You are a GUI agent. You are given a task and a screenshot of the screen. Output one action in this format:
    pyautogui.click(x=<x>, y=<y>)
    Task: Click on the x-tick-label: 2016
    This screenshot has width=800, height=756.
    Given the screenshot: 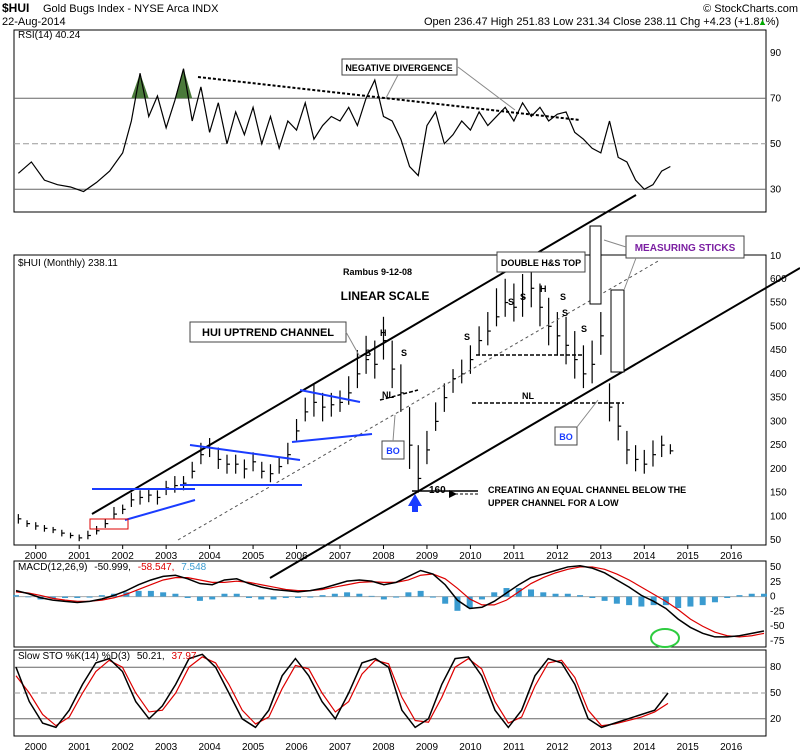 What is the action you would take?
    pyautogui.click(x=731, y=556)
    